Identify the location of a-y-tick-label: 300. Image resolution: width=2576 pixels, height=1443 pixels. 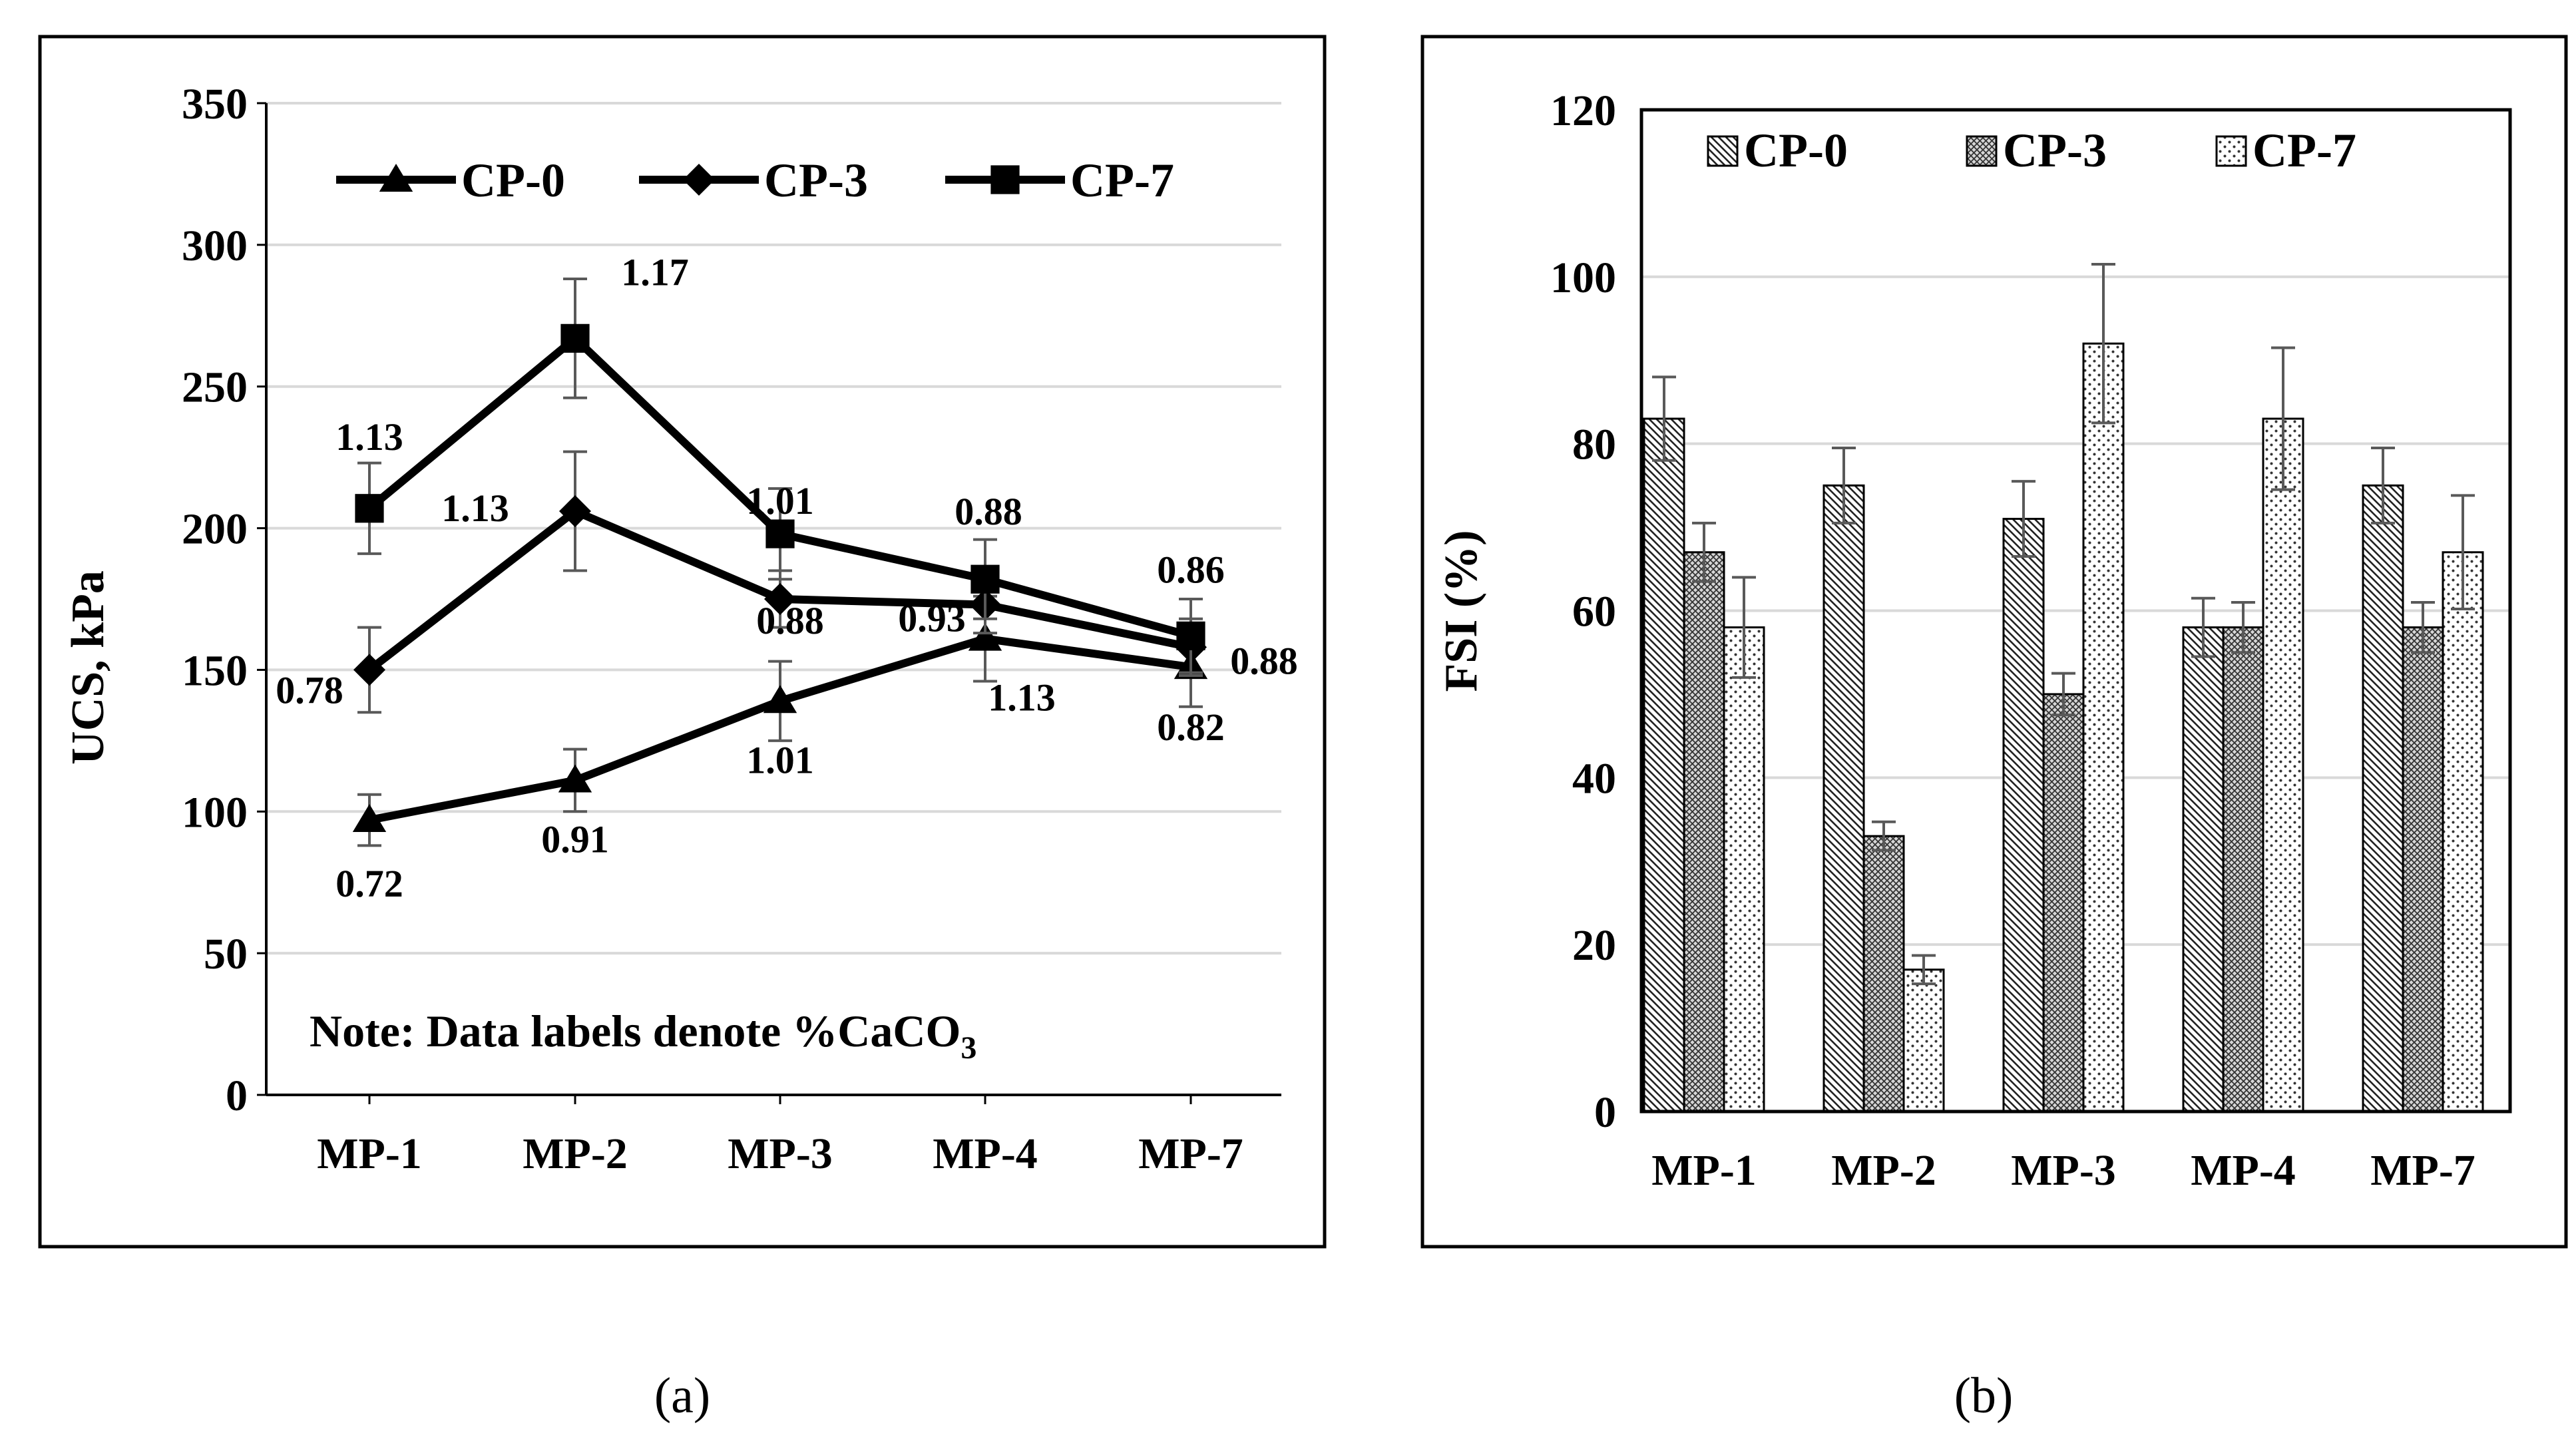
(215, 246).